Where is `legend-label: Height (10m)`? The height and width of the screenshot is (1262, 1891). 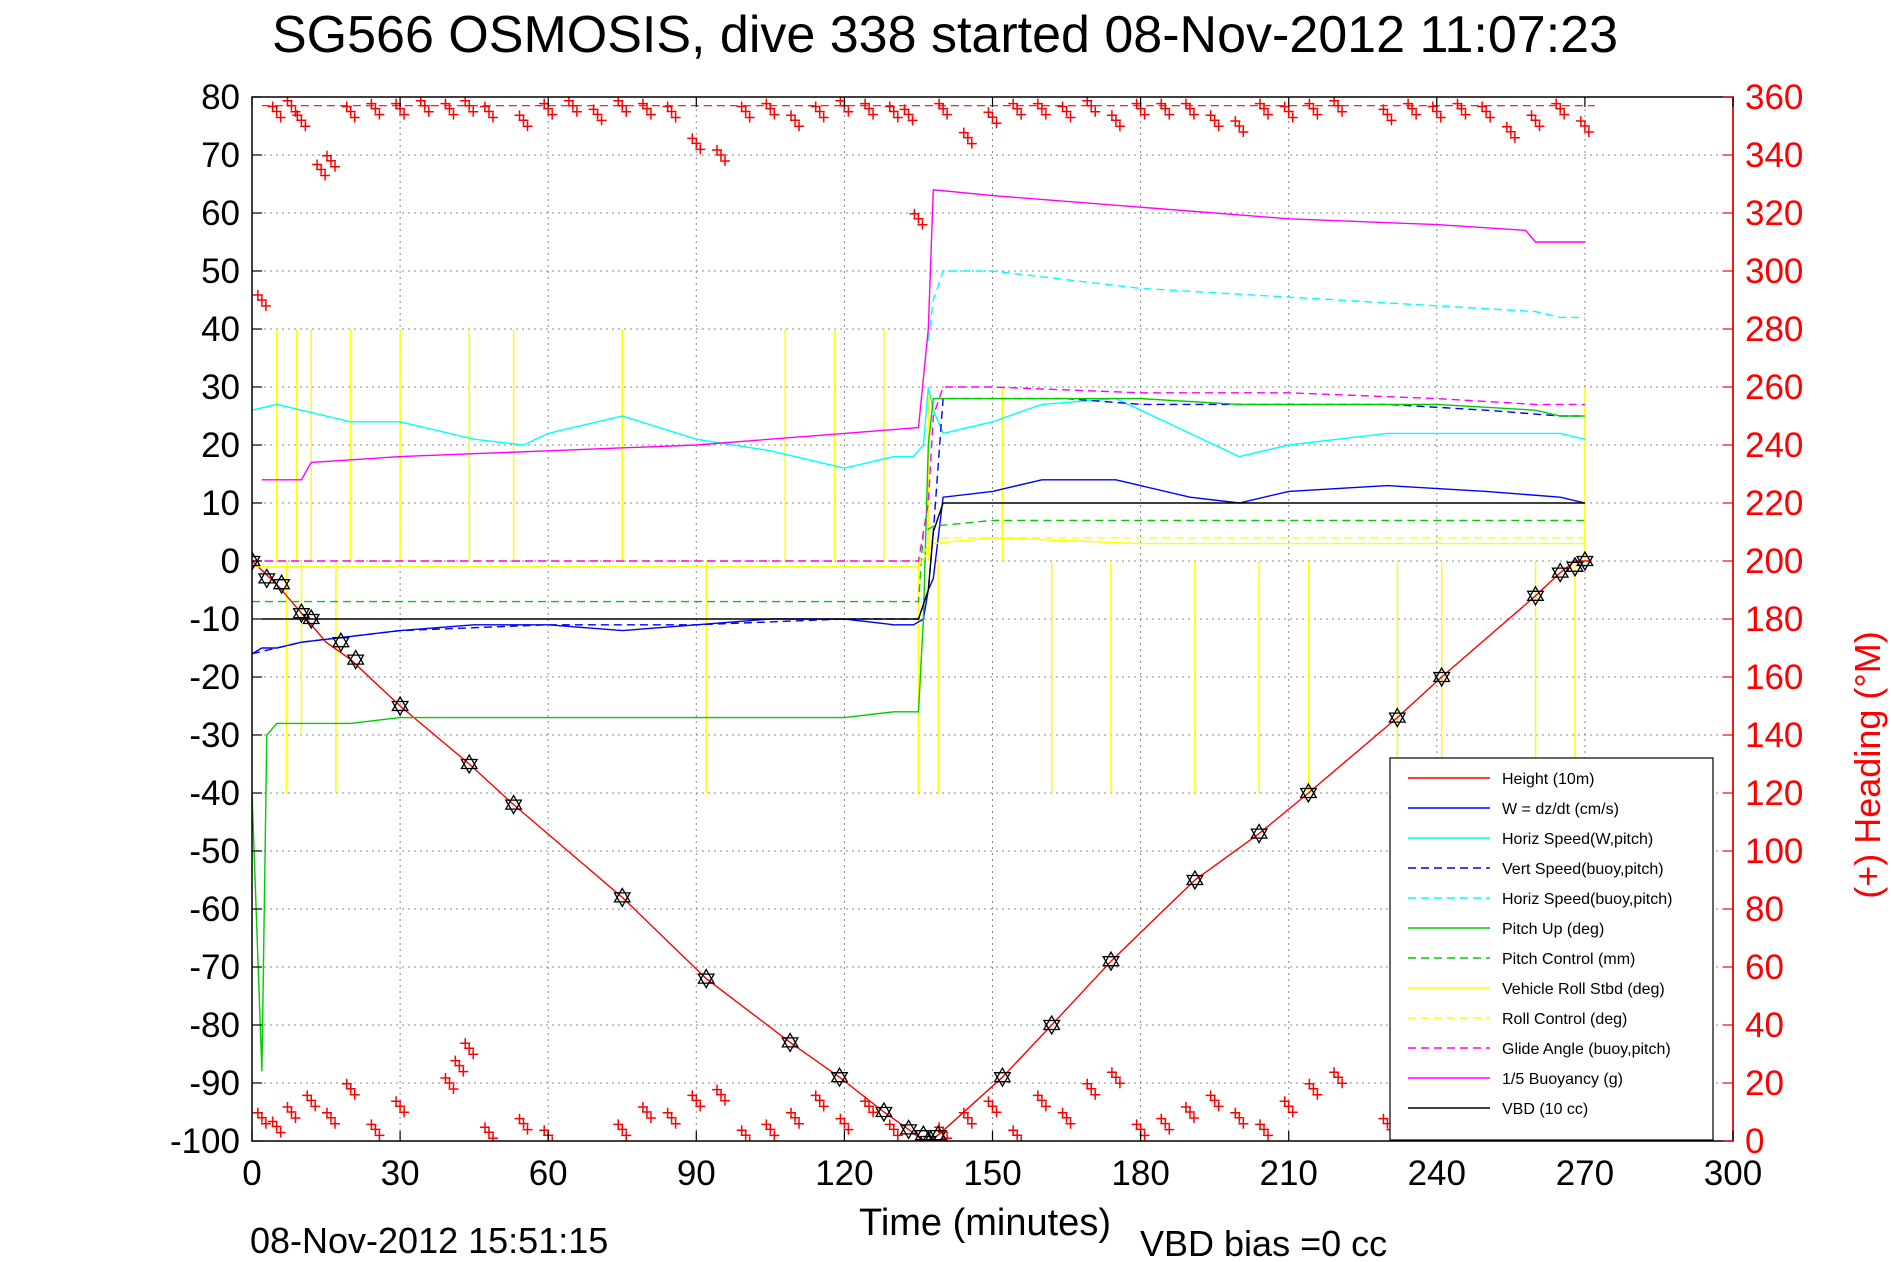 legend-label: Height (10m) is located at coordinates (1548, 779).